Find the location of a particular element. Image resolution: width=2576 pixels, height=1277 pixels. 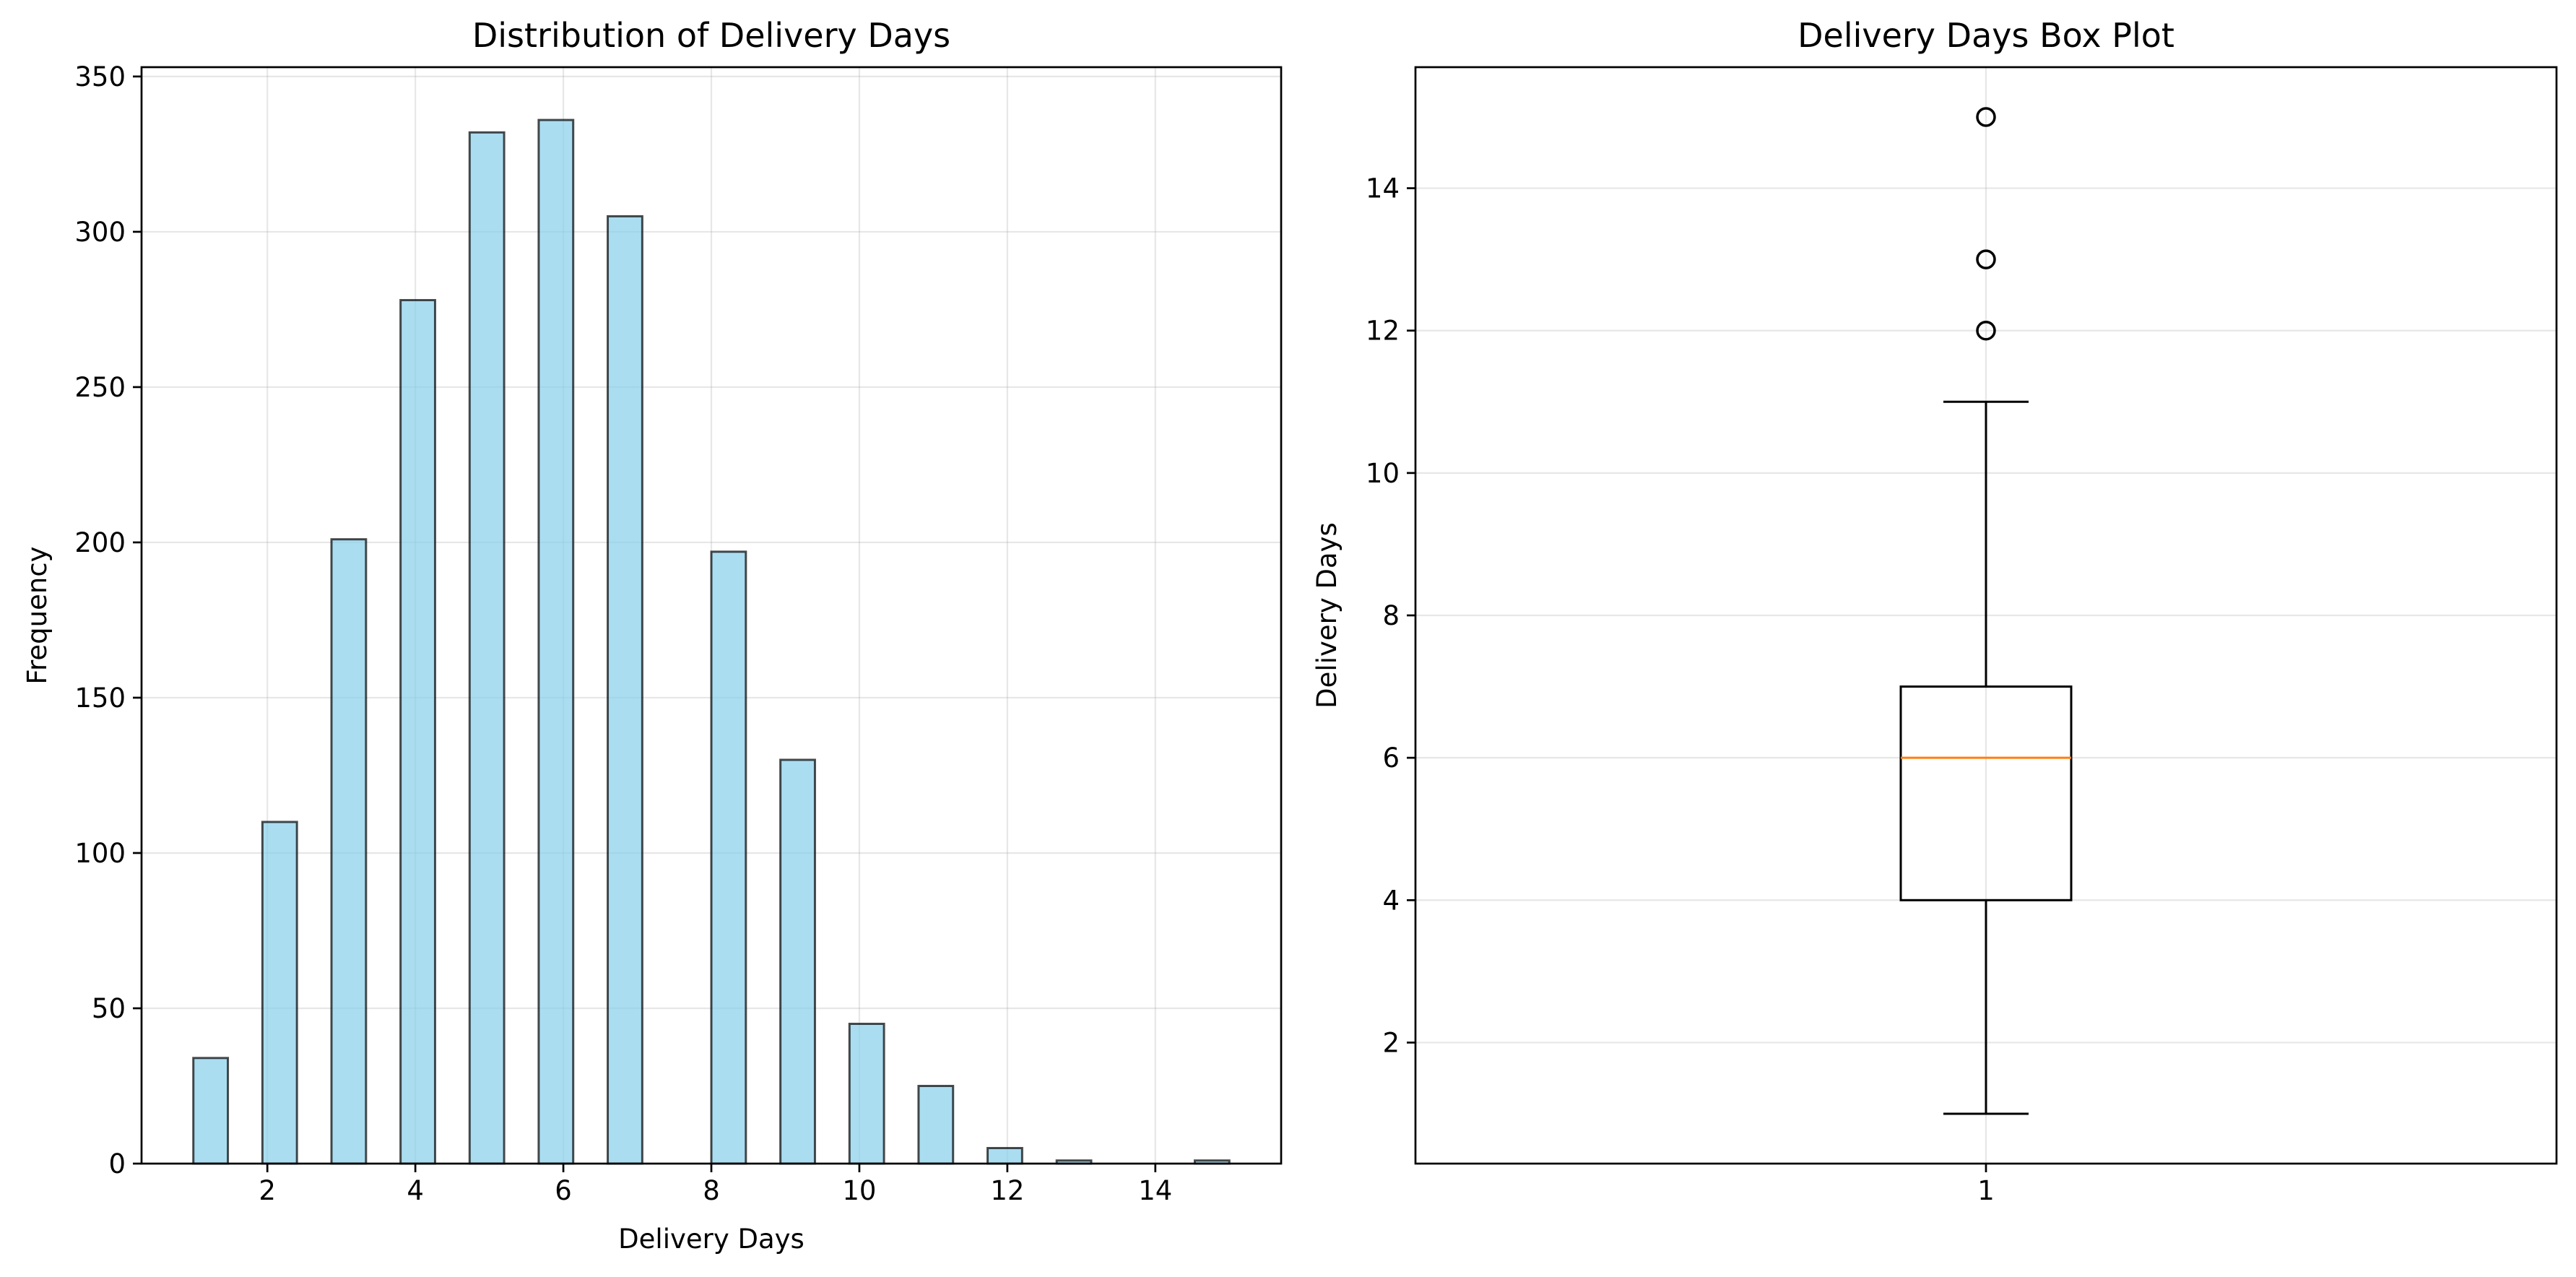

boxplot-y-tick-label: 8 is located at coordinates (1391, 615).